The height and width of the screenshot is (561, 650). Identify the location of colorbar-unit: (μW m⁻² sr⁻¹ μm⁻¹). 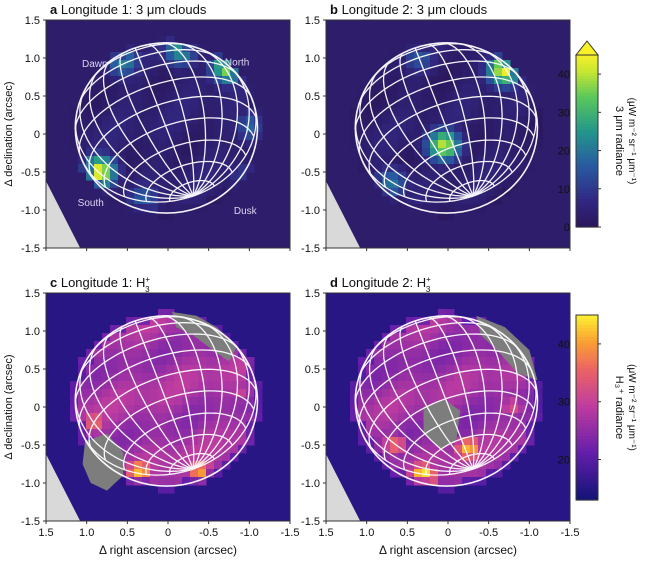
(631, 407).